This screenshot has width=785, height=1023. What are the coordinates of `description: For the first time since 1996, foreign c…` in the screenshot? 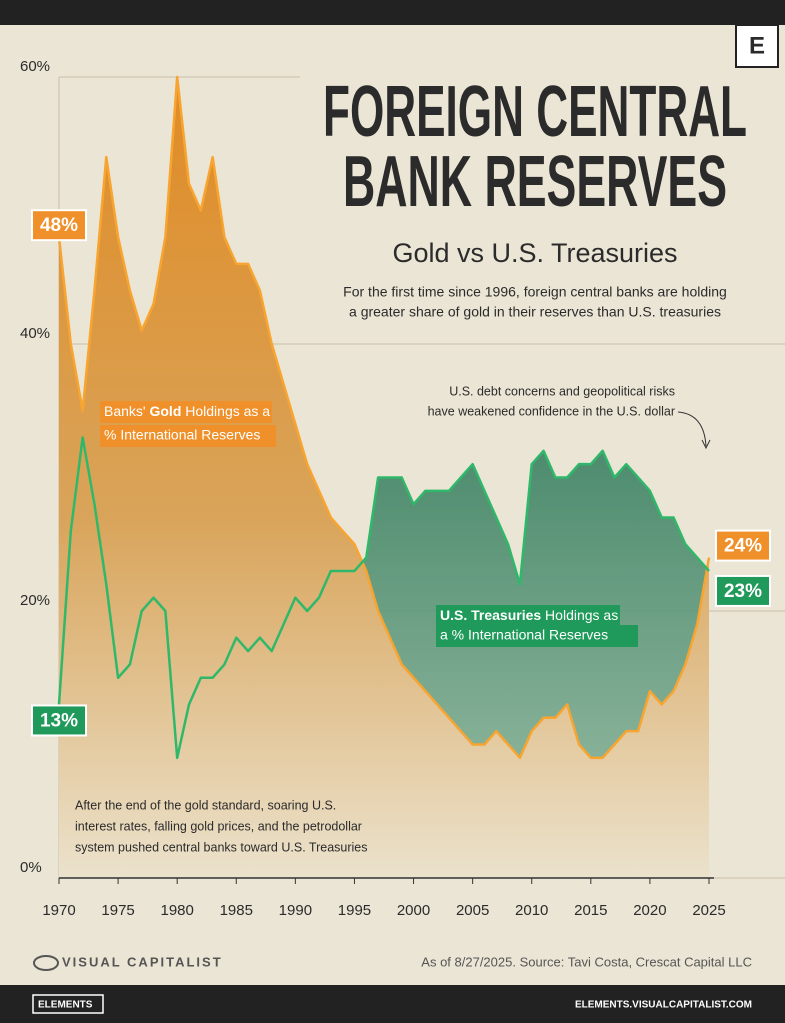 It's located at (535, 292).